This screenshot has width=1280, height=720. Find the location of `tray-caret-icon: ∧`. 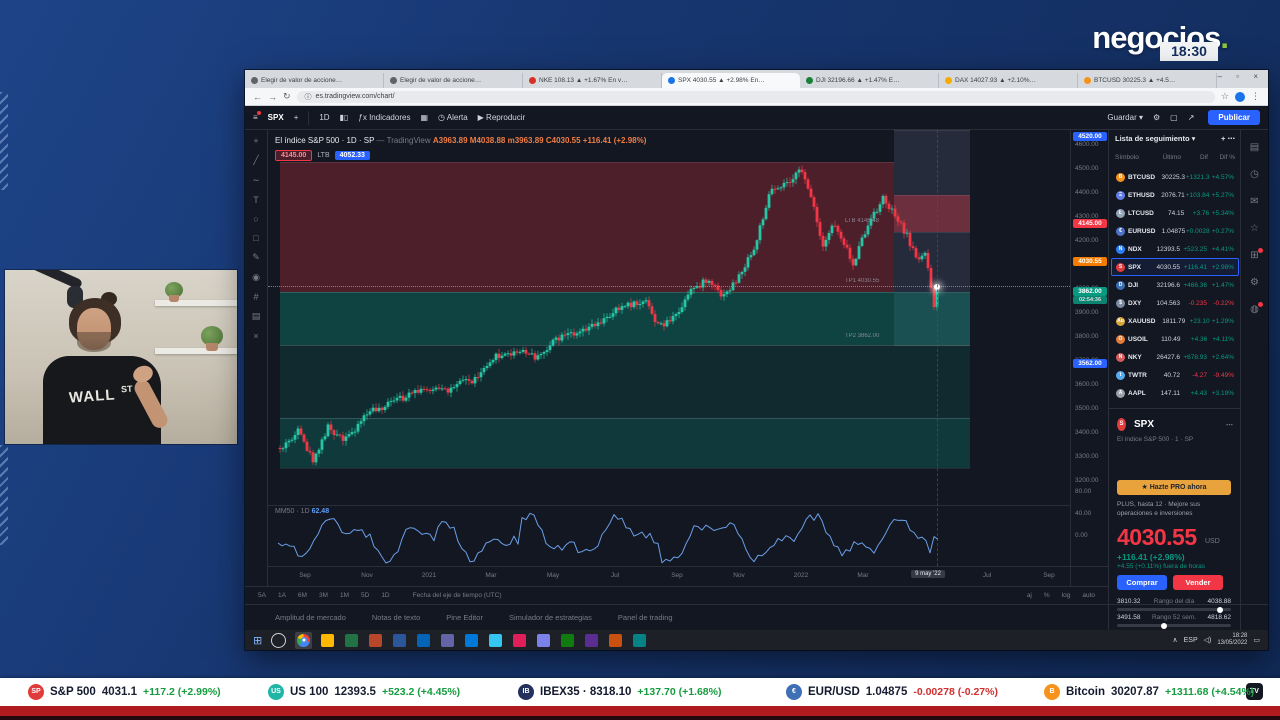

tray-caret-icon: ∧ is located at coordinates (1175, 640).